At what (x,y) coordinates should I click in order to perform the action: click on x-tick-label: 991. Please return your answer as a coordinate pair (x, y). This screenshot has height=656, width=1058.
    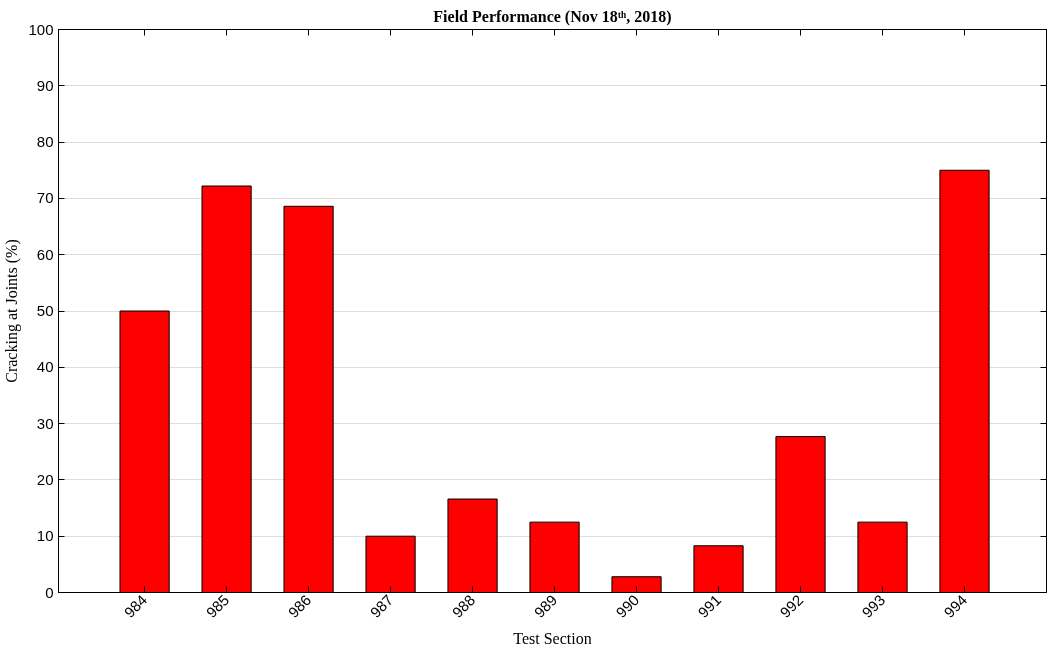
    Looking at the image, I should click on (709, 606).